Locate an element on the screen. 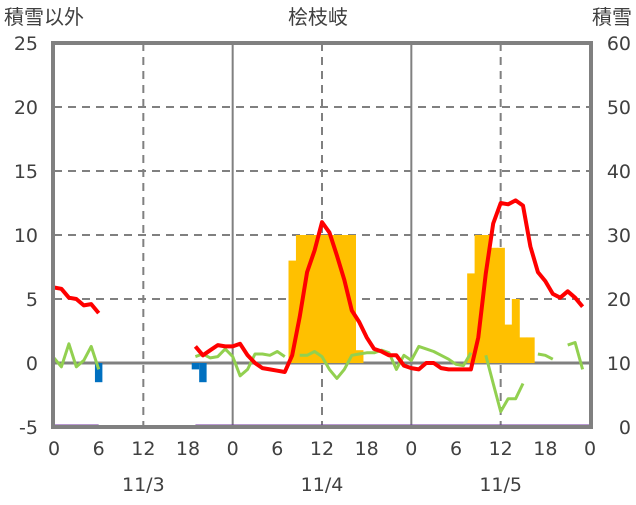  right-tick-label: 30 is located at coordinates (619, 236).